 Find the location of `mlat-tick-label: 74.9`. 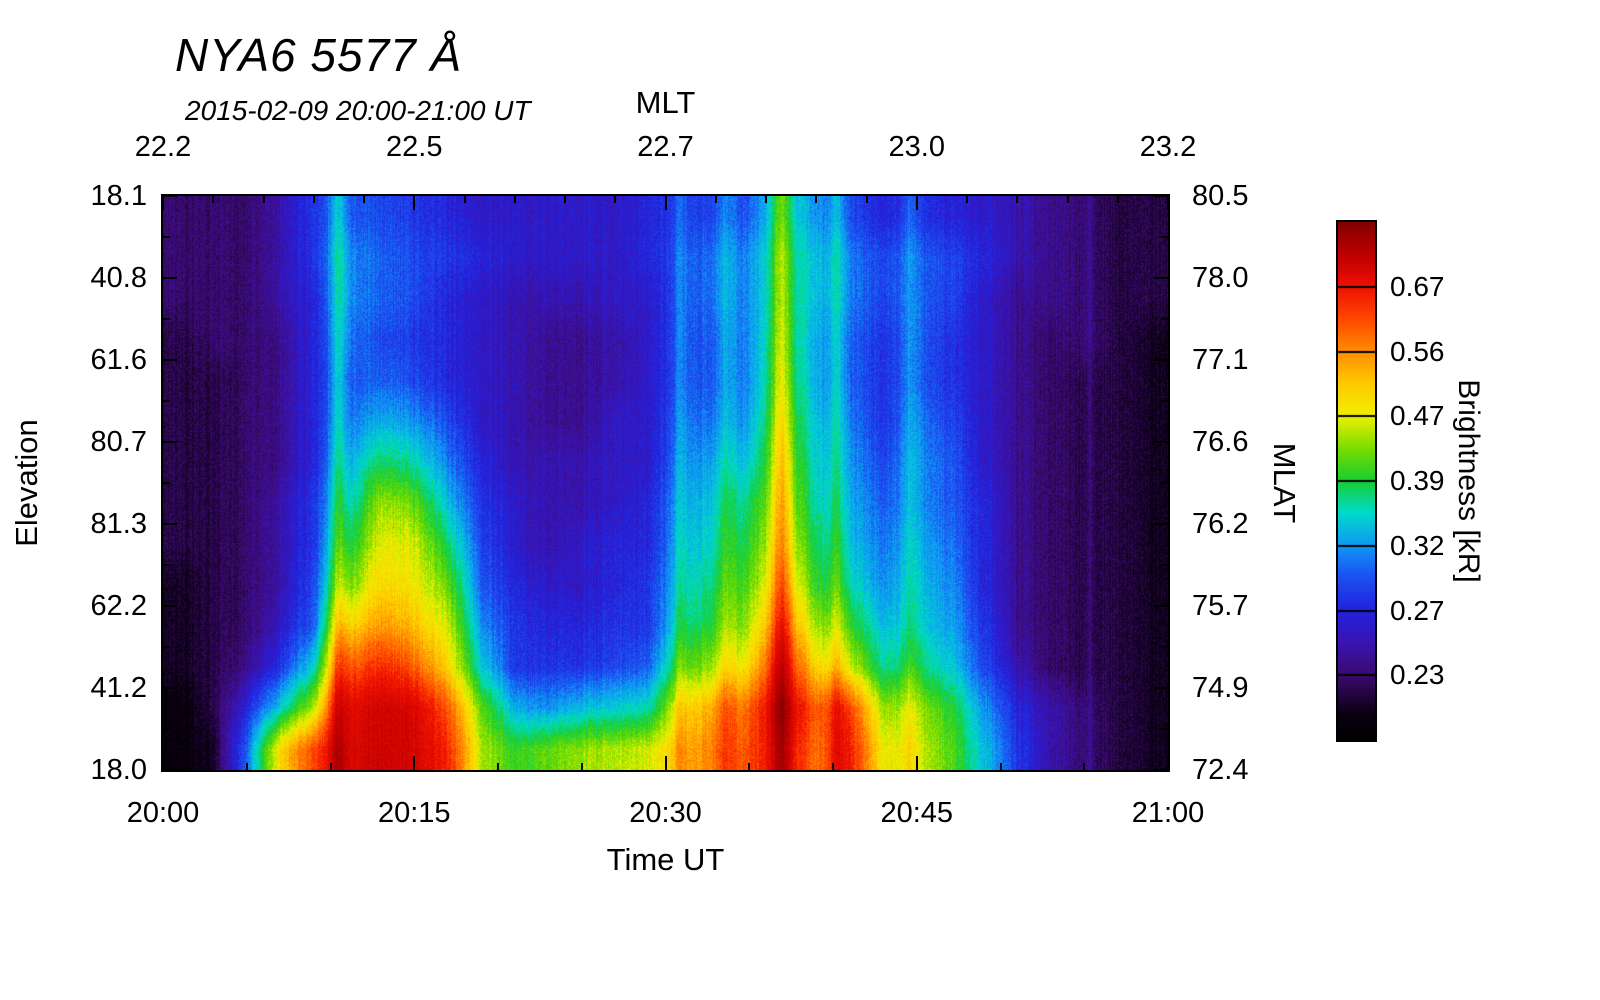

mlat-tick-label: 74.9 is located at coordinates (1220, 688).